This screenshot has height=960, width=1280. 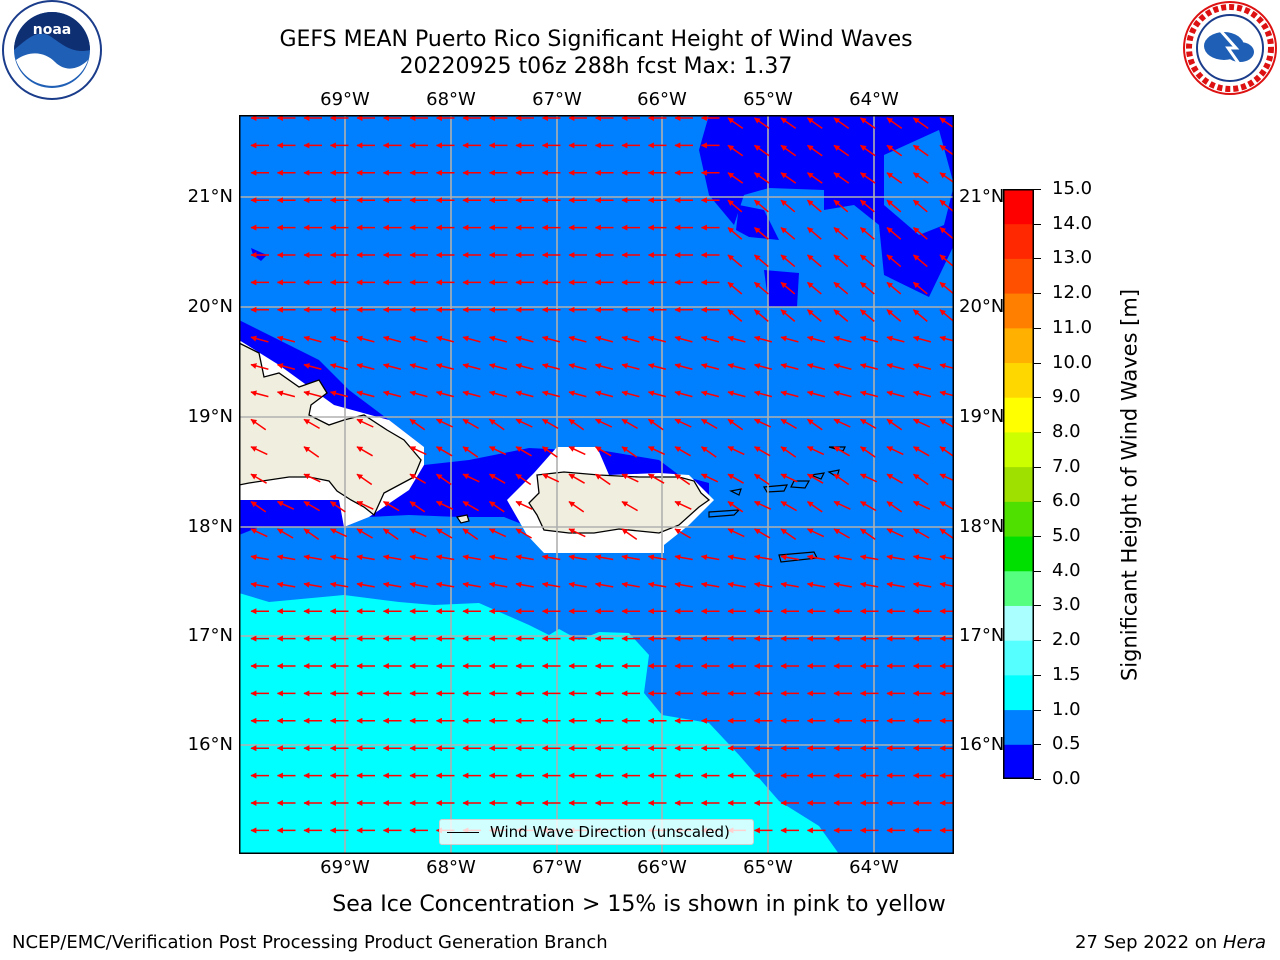 I want to click on footer-host: Hera, so click(x=1244, y=942).